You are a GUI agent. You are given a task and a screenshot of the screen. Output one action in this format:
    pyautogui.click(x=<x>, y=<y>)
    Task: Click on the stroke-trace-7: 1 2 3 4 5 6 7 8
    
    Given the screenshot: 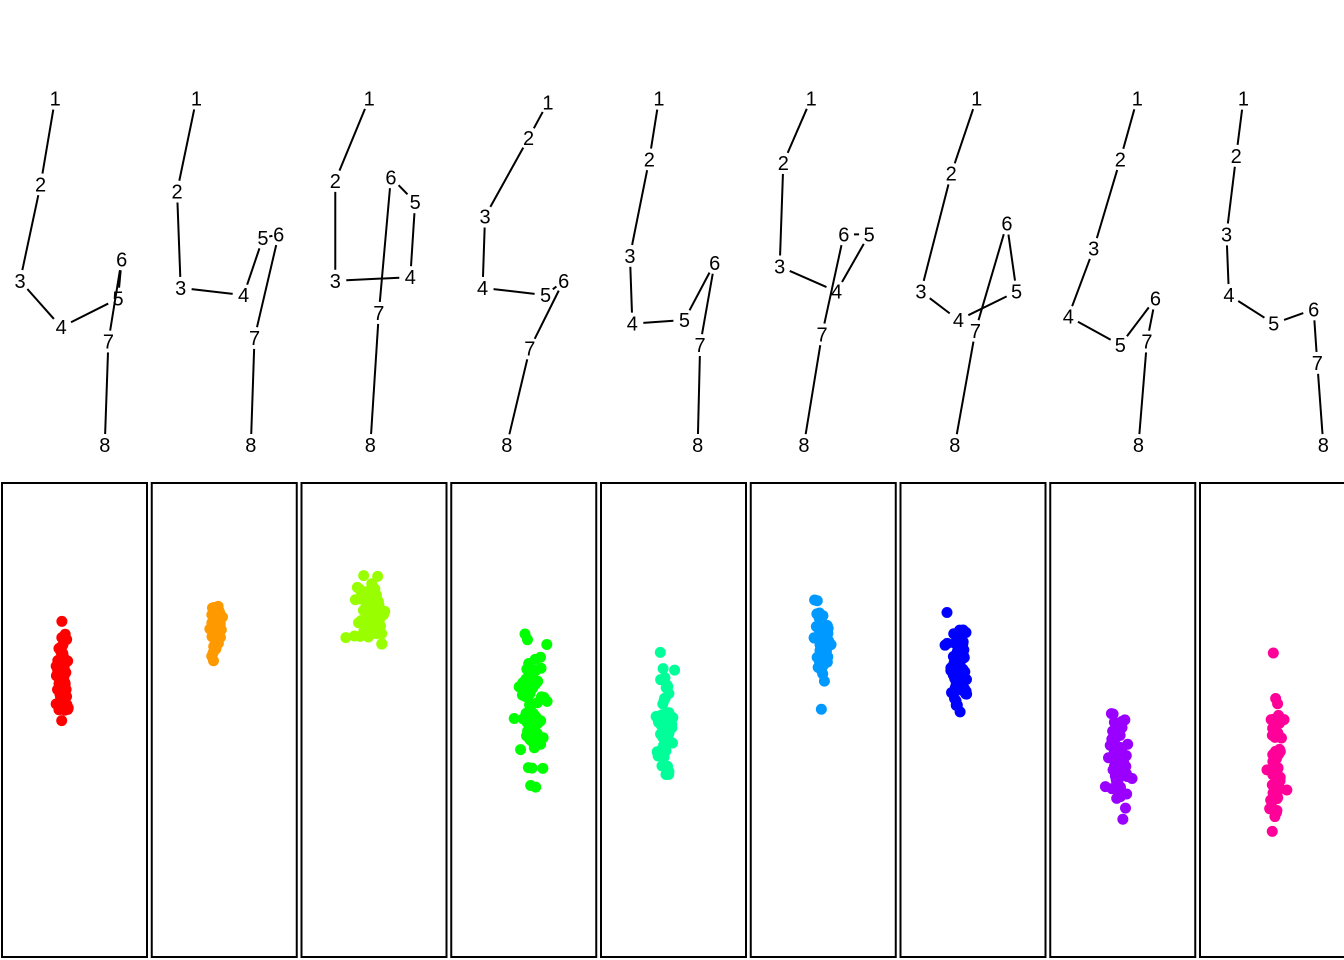 What is the action you would take?
    pyautogui.click(x=968, y=273)
    